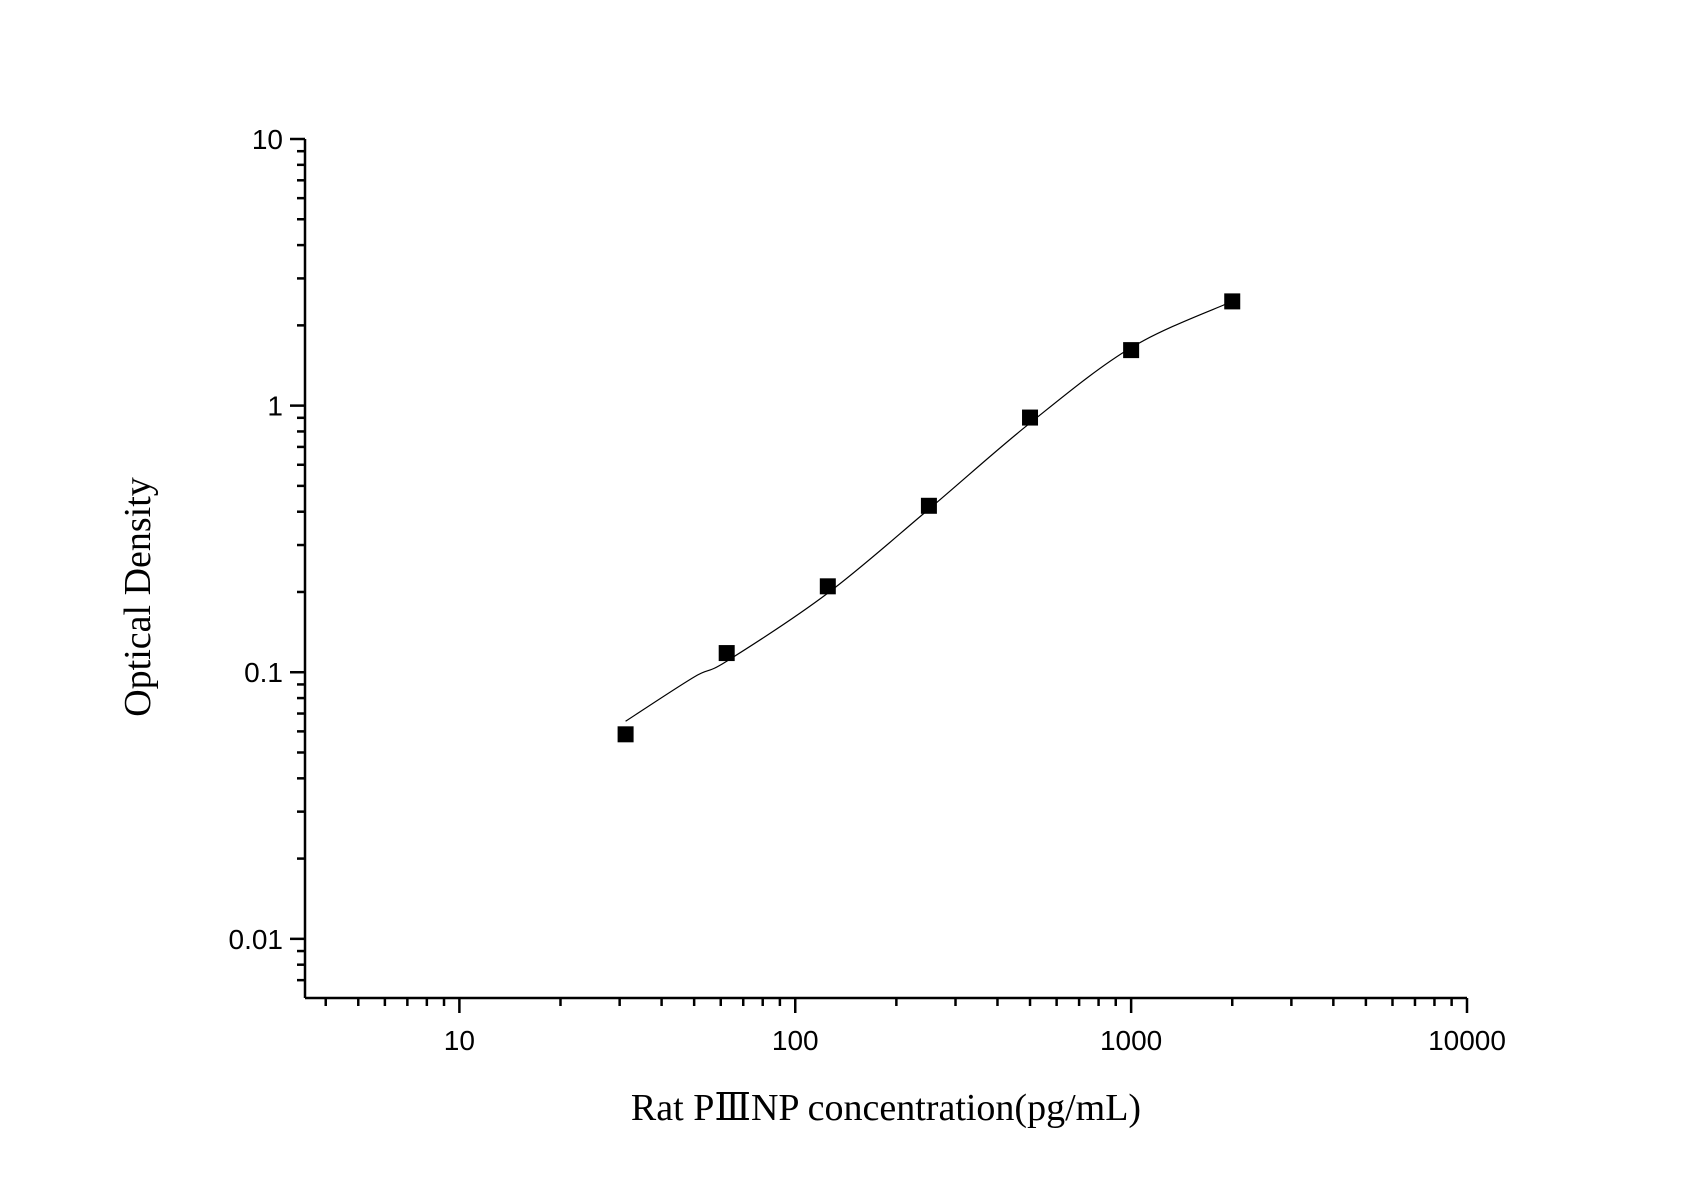 The height and width of the screenshot is (1189, 1695). I want to click on y-axis-title: Optical Density, so click(138, 597).